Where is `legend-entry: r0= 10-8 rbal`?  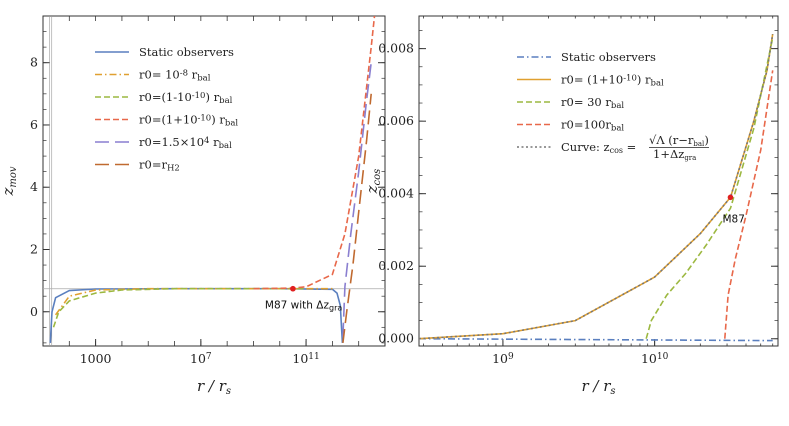 legend-entry: r0= 10-8 rbal is located at coordinates (175, 76).